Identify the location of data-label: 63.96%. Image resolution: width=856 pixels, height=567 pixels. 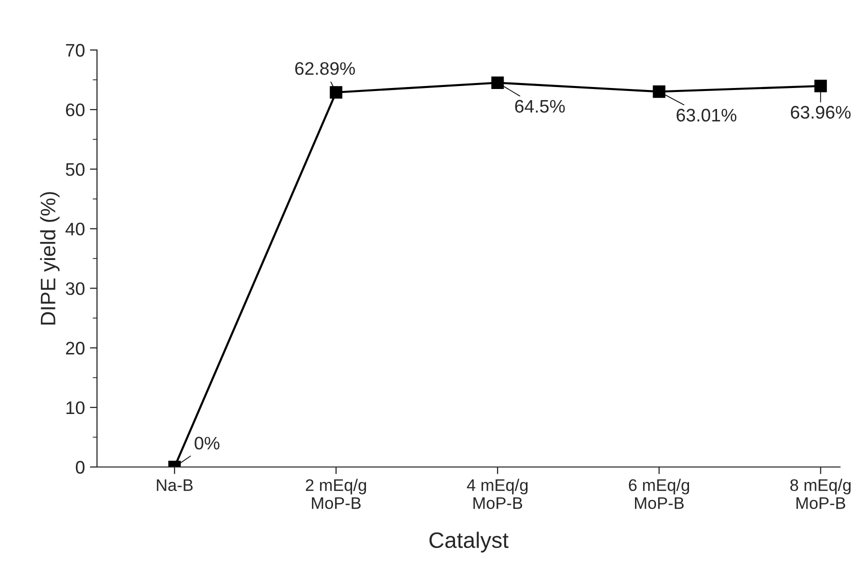
(820, 112).